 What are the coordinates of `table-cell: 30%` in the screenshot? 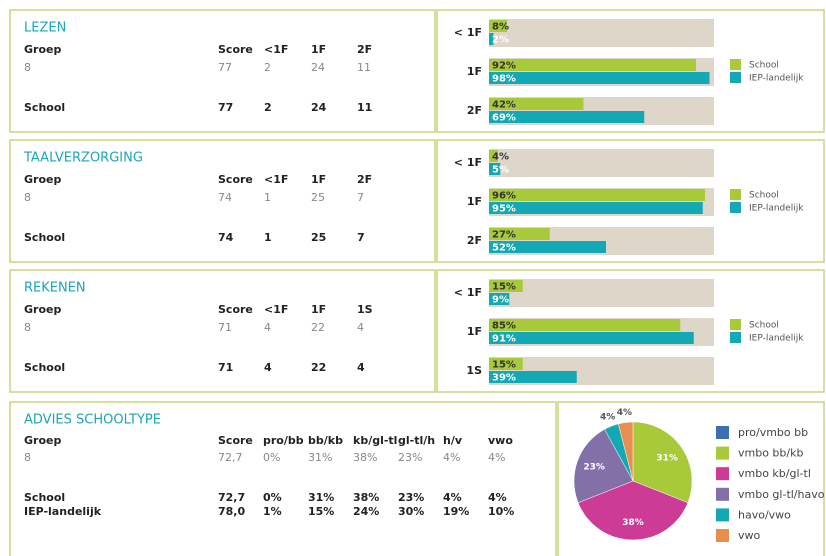 It's located at (411, 511).